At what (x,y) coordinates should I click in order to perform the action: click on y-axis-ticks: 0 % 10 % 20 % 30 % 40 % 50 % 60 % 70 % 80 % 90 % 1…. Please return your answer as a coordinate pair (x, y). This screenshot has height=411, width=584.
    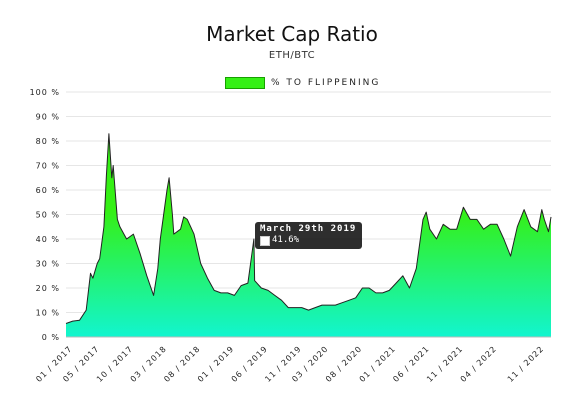
    Looking at the image, I should click on (45, 215).